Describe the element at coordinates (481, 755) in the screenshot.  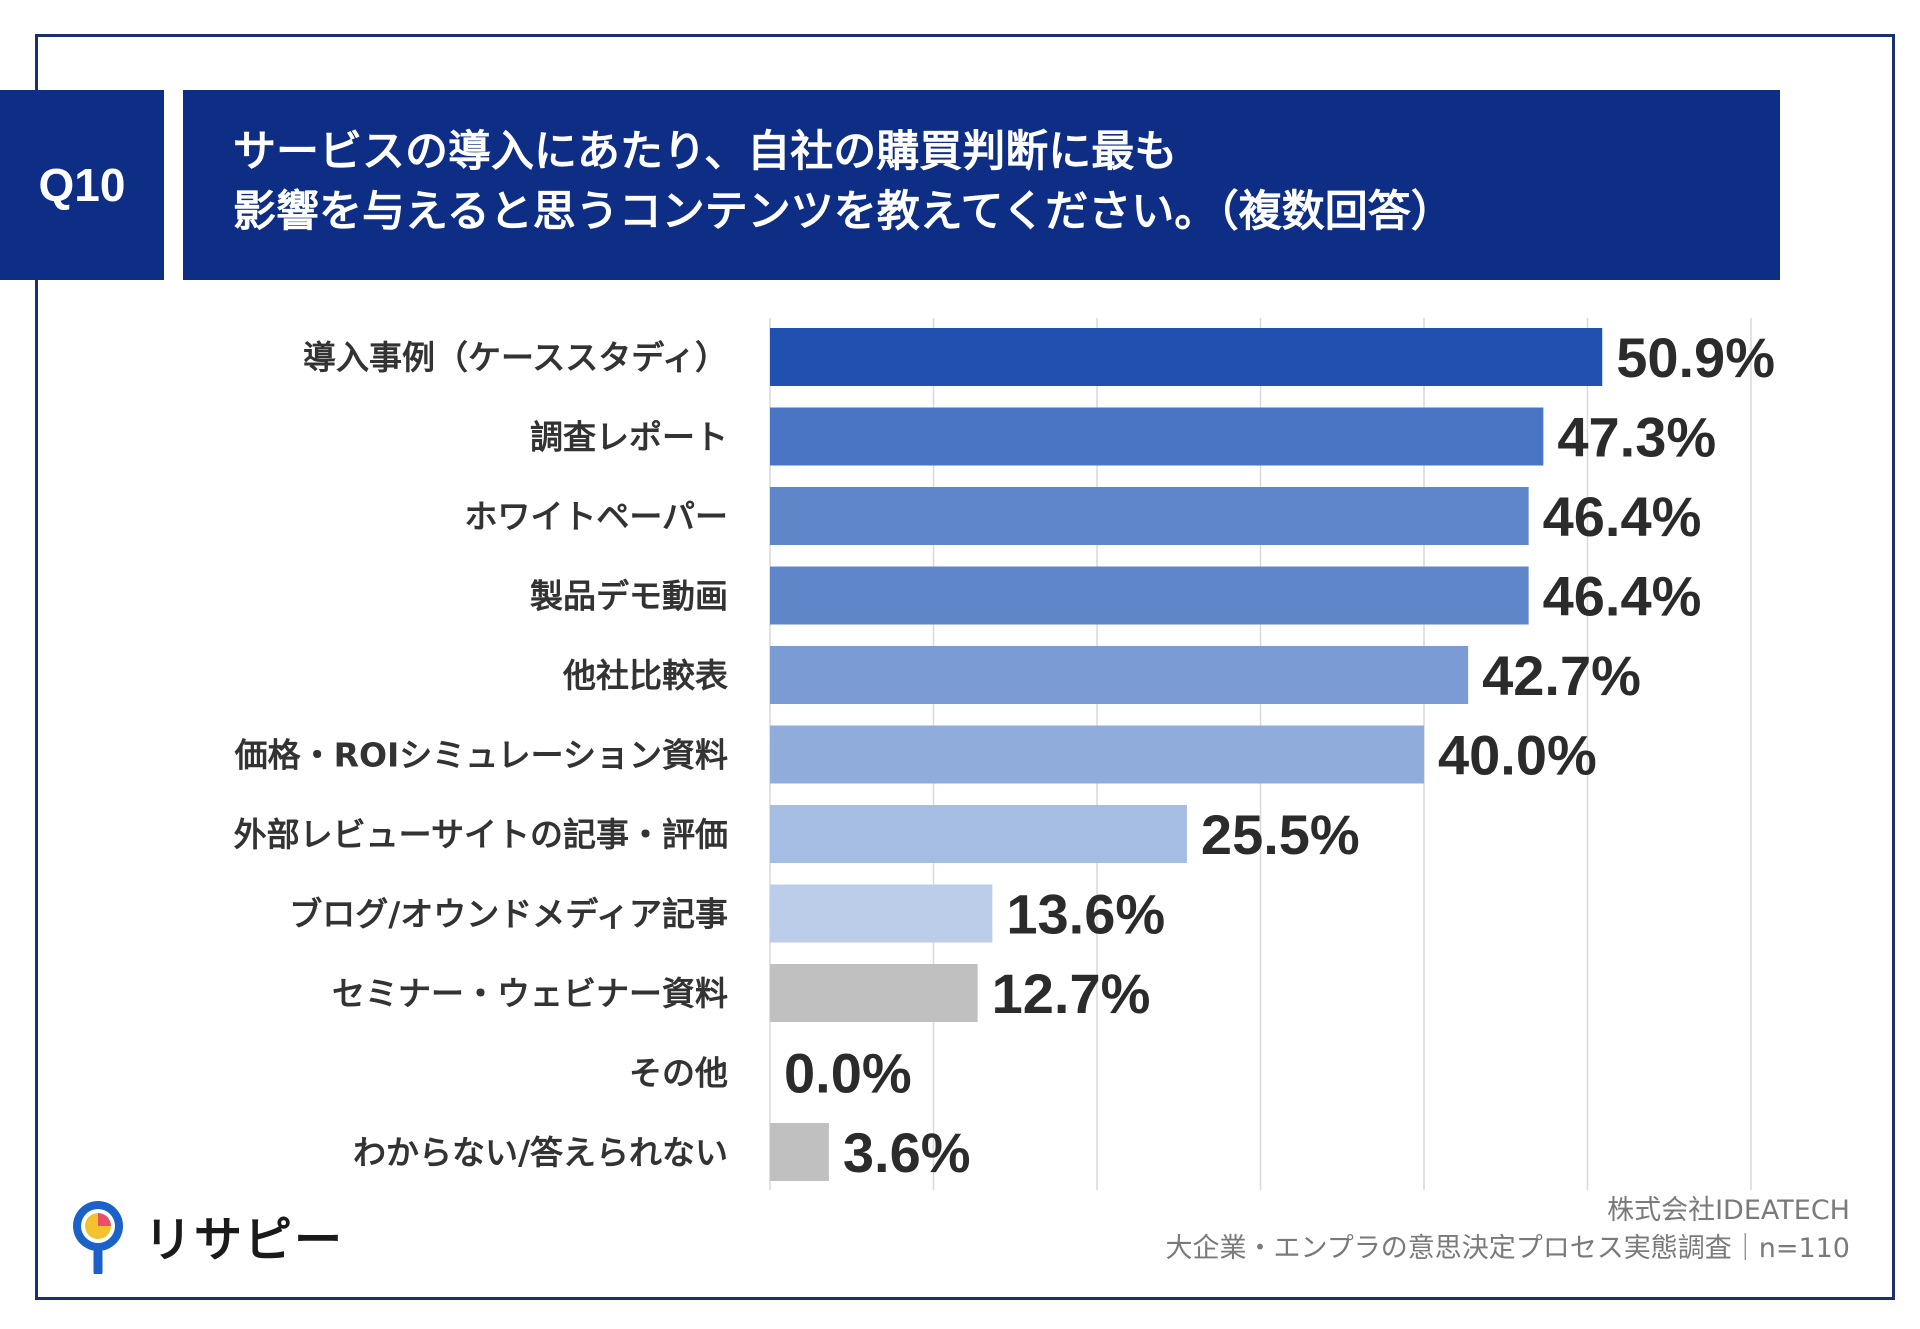
I see `category-label: 価格・ROIシミュレーション資料` at that location.